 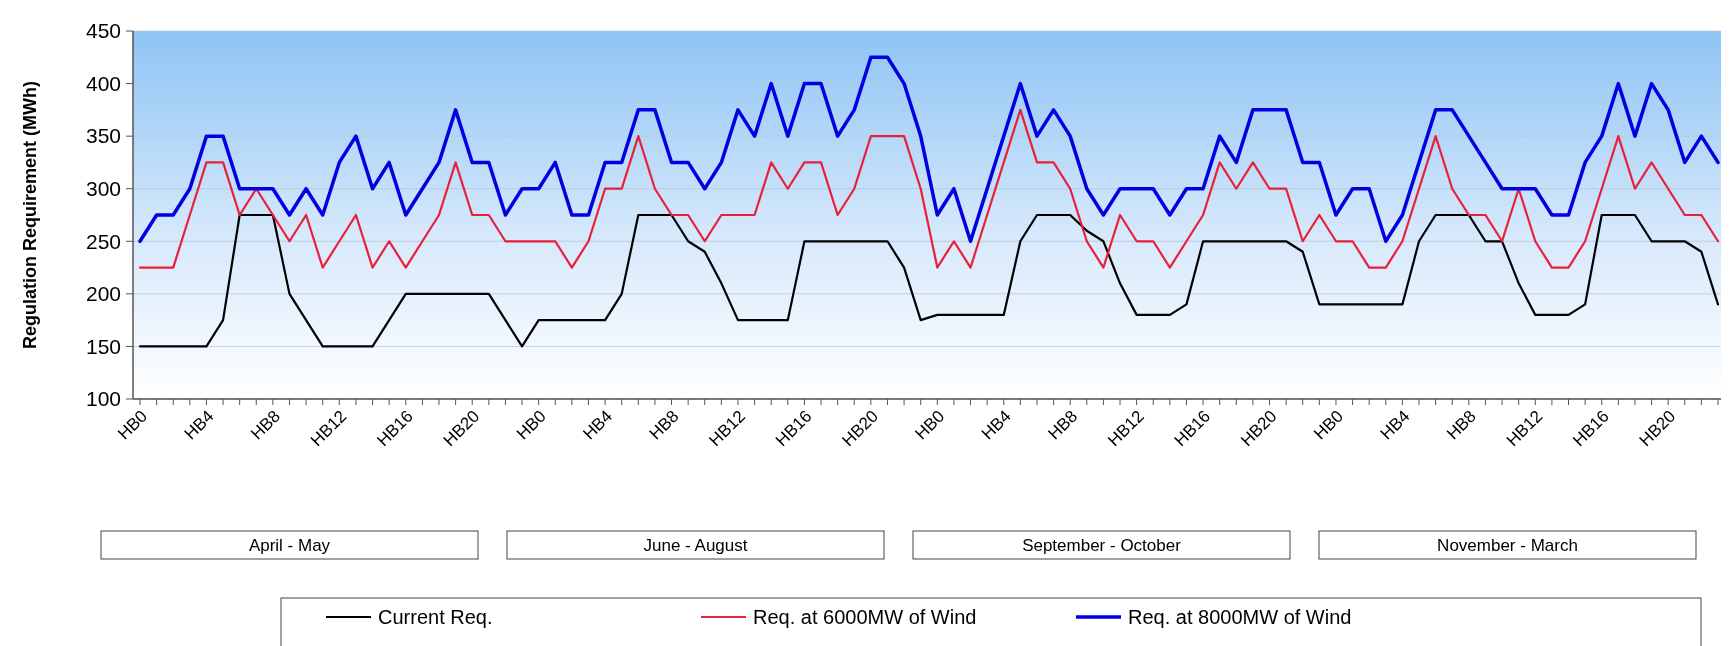 What do you see at coordinates (103, 241) in the screenshot?
I see `y-tick-label: 250` at bounding box center [103, 241].